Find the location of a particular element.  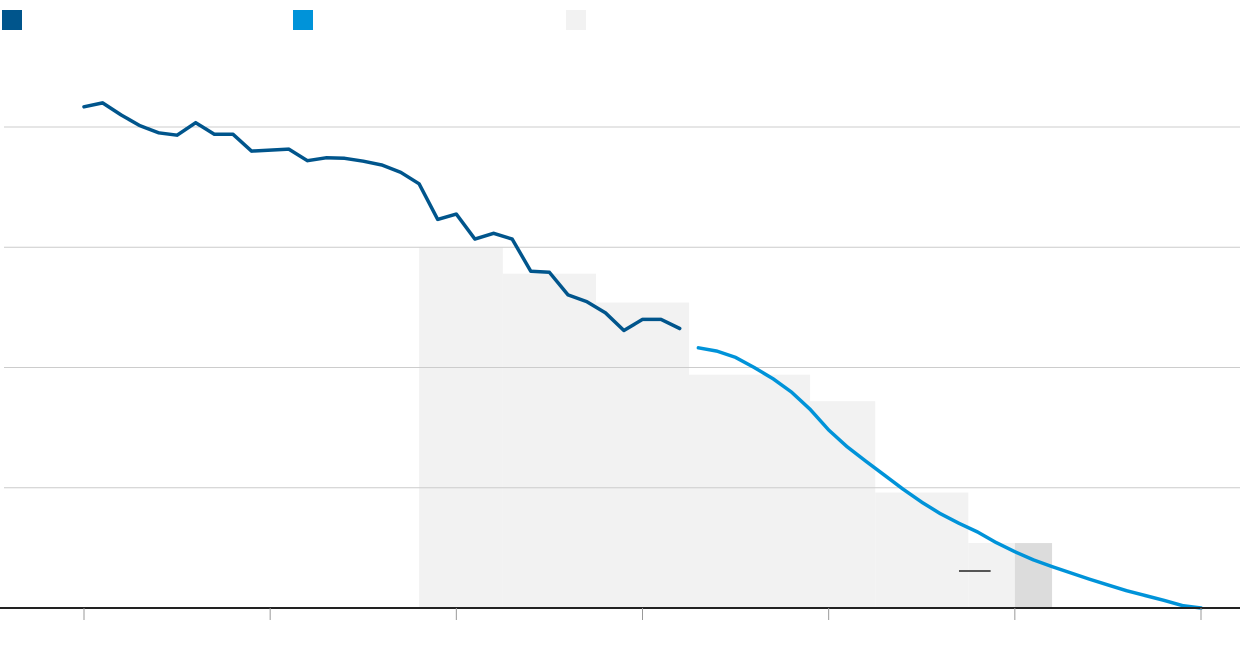

legend-swatch-band is located at coordinates (576, 20).